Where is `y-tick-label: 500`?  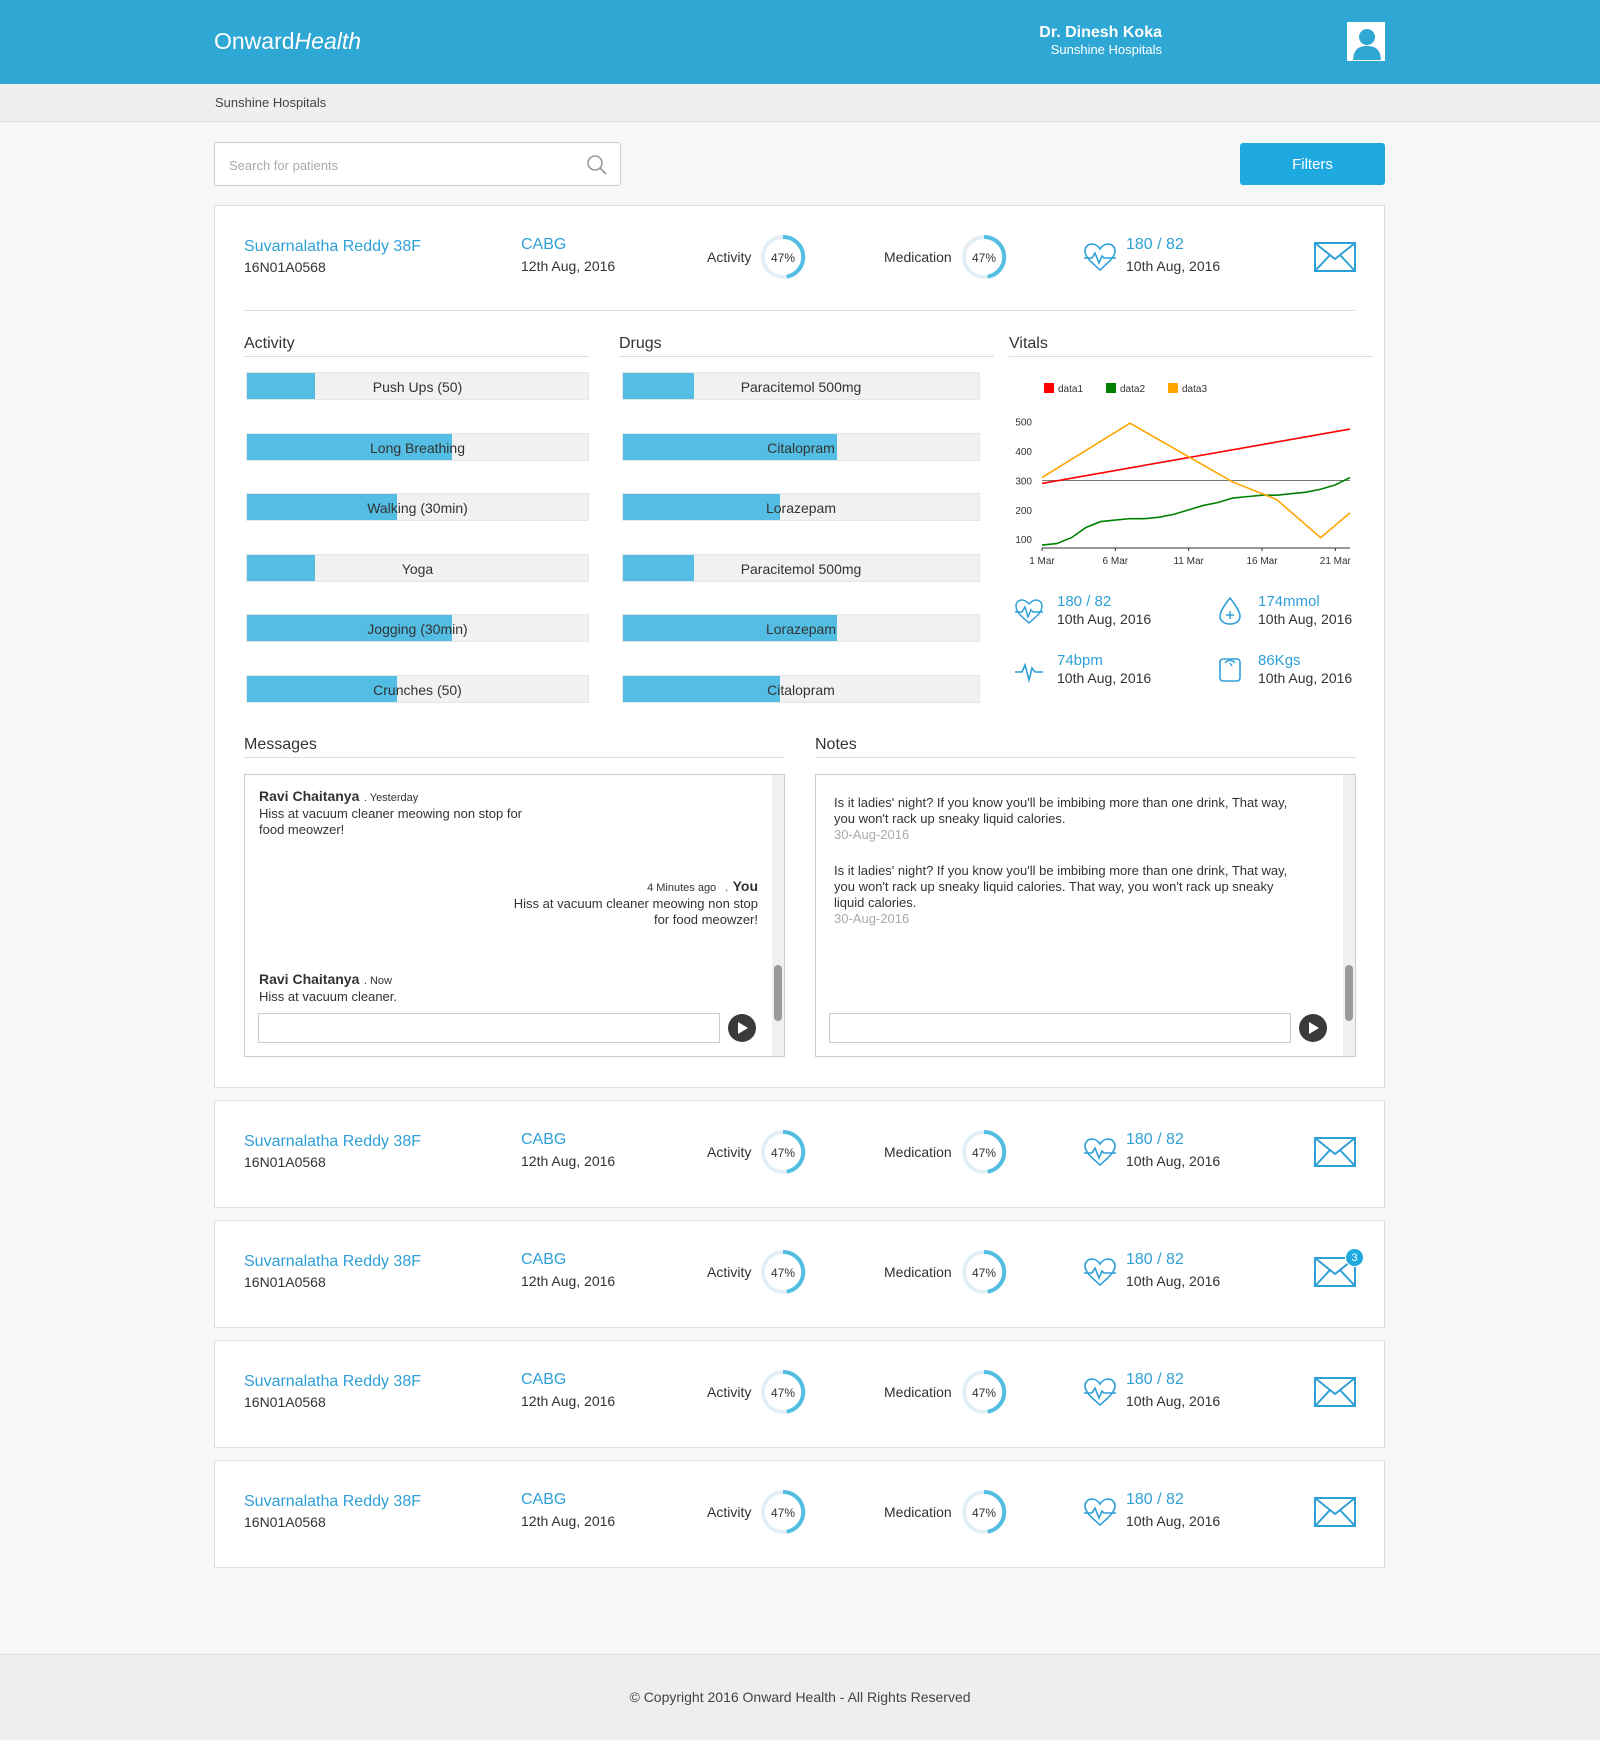 y-tick-label: 500 is located at coordinates (1023, 423).